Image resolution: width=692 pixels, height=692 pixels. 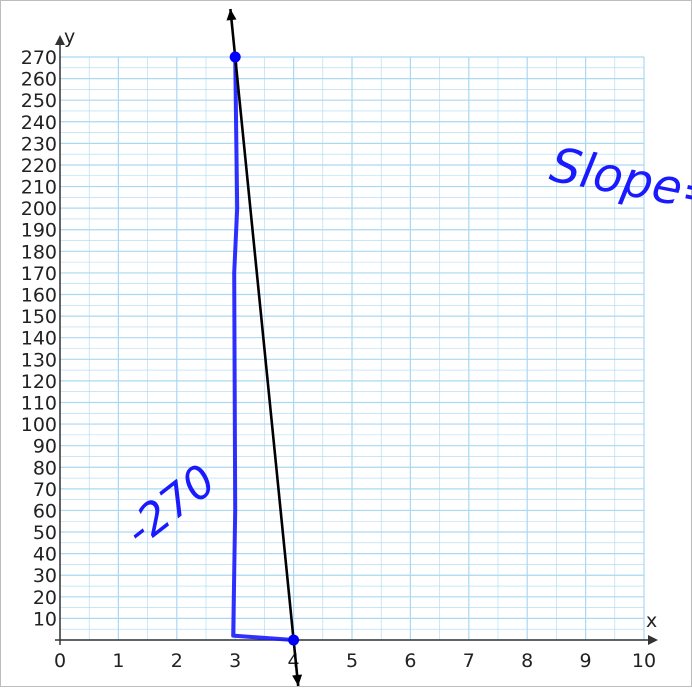 I want to click on y-tick-label: 60, so click(x=45, y=511).